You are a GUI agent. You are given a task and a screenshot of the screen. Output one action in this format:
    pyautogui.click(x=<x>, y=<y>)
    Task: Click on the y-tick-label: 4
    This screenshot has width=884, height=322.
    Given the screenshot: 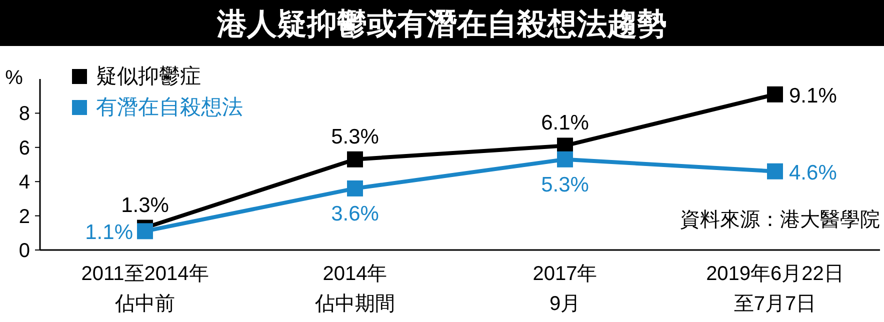 What is the action you would take?
    pyautogui.click(x=24, y=183)
    